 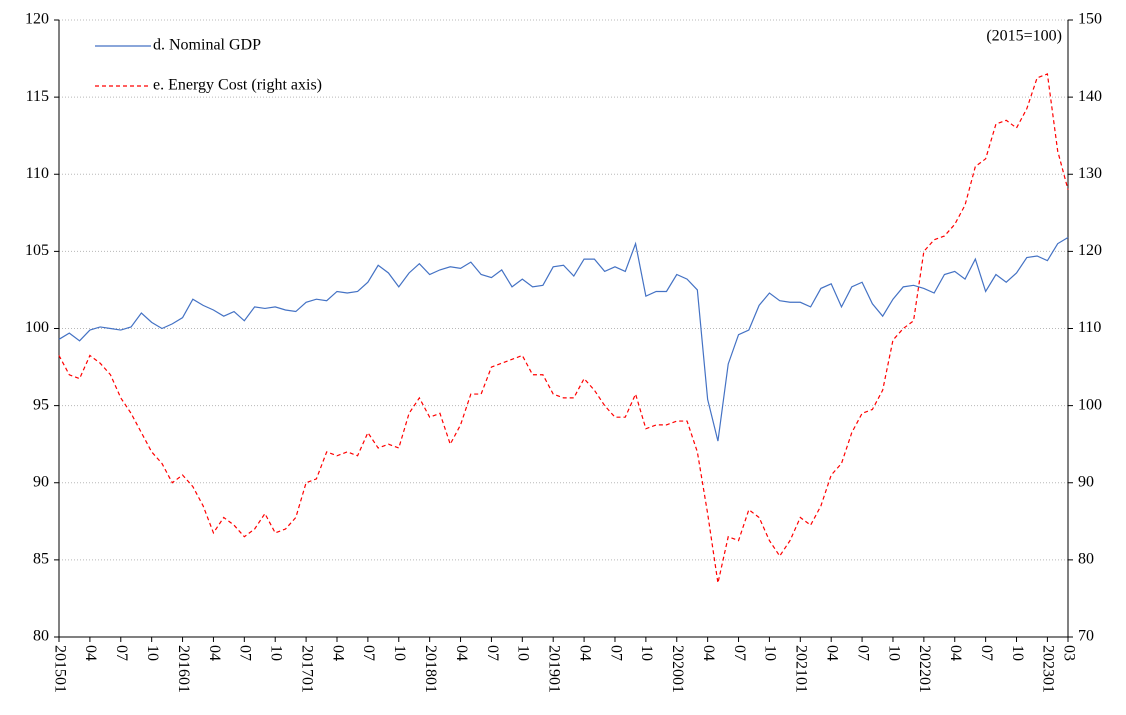 What do you see at coordinates (37, 327) in the screenshot?
I see `y-tick-label: 100` at bounding box center [37, 327].